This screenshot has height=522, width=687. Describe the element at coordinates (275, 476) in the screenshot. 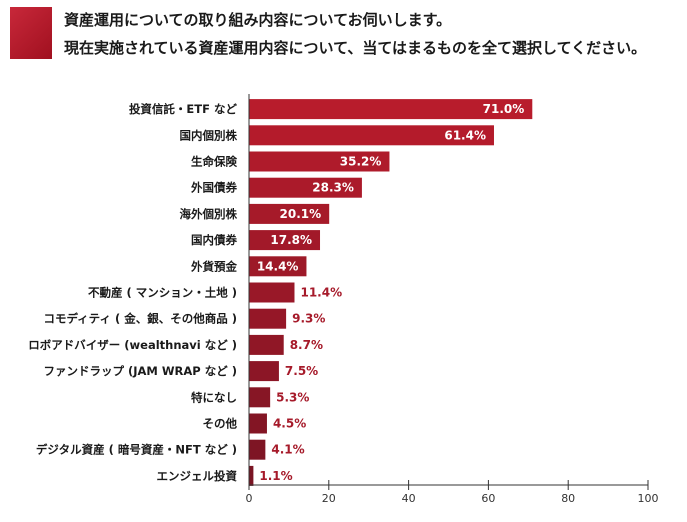

I see `value-label: 1.1%` at that location.